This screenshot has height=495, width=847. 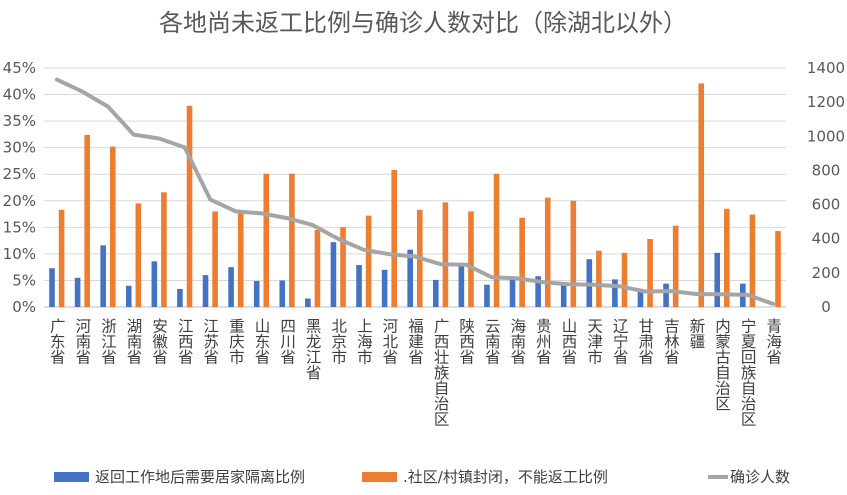 What do you see at coordinates (505, 477) in the screenshot?
I see `legend-label: .社区/村镇封闭，不能返工比例` at bounding box center [505, 477].